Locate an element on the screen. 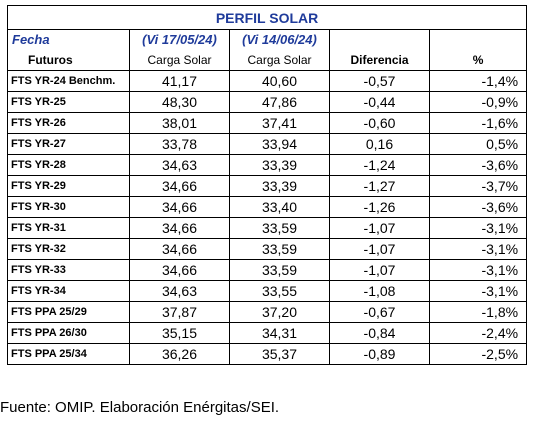 The image size is (533, 424). table-row: FTS YR-31 34,66 33,59 -1,07 -3,1% is located at coordinates (267, 227).